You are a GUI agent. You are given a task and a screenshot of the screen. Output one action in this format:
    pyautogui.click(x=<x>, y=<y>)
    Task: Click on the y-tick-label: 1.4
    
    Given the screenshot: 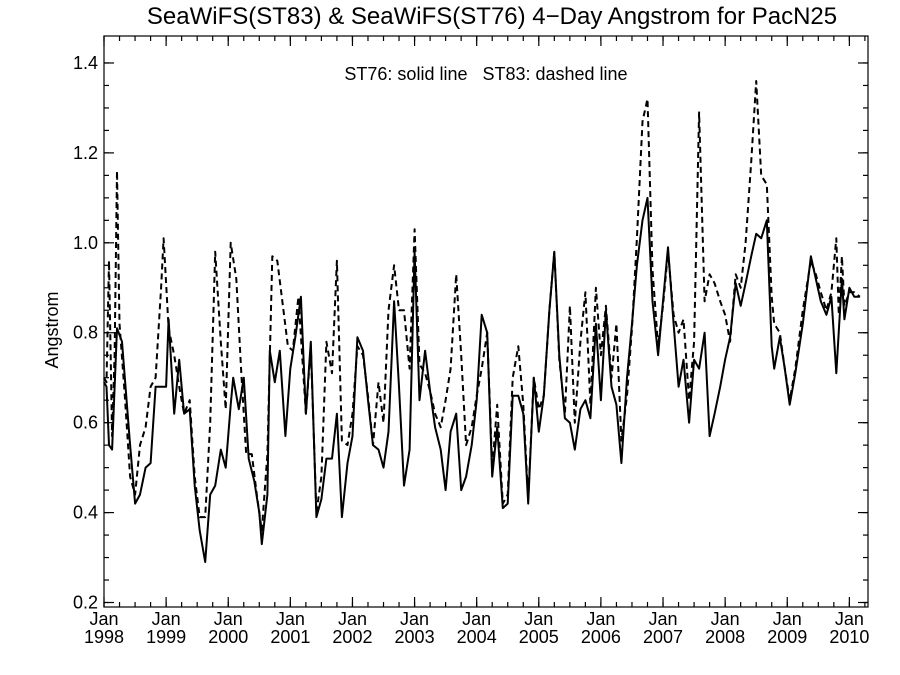 What is the action you would take?
    pyautogui.click(x=85, y=63)
    